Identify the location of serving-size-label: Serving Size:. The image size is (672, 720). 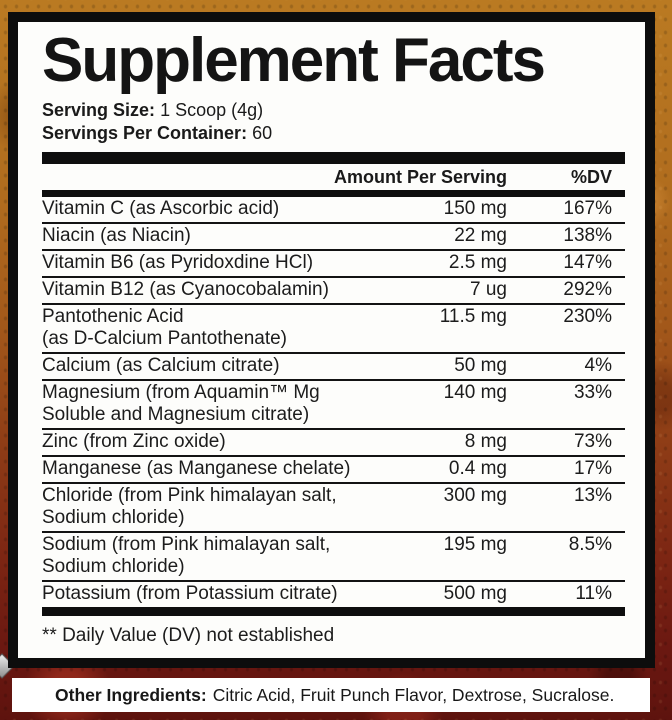
(99, 110).